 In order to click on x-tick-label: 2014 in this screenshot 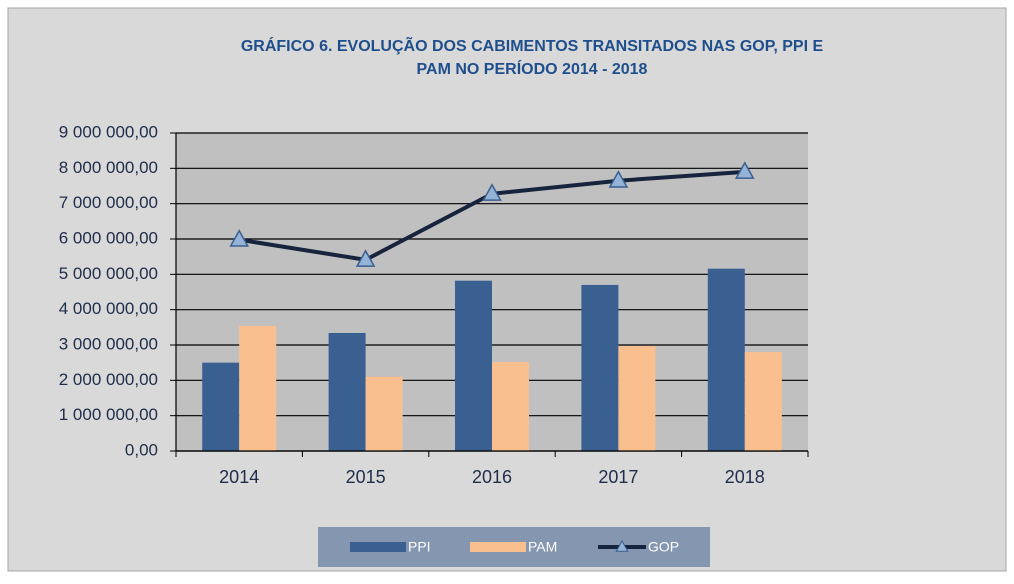, I will do `click(239, 477)`.